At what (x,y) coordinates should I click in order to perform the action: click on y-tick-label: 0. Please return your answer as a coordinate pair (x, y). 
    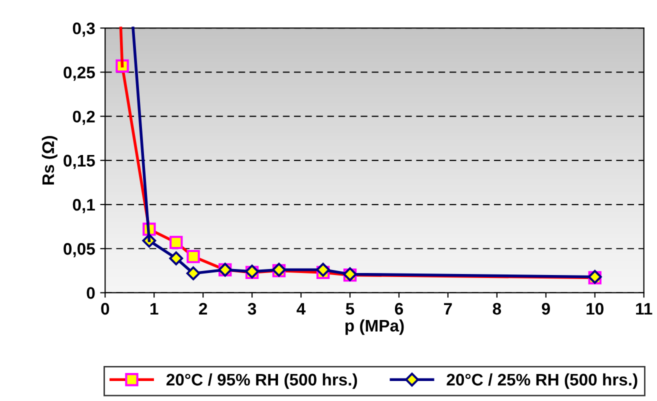
    Looking at the image, I should click on (90, 293).